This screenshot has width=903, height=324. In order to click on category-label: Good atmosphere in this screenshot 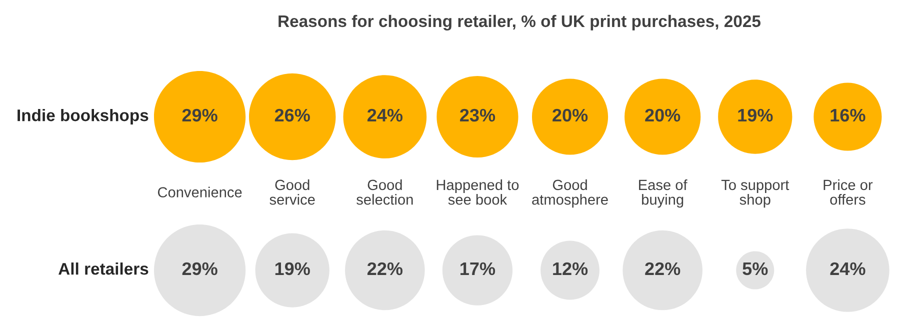, I will do `click(570, 193)`.